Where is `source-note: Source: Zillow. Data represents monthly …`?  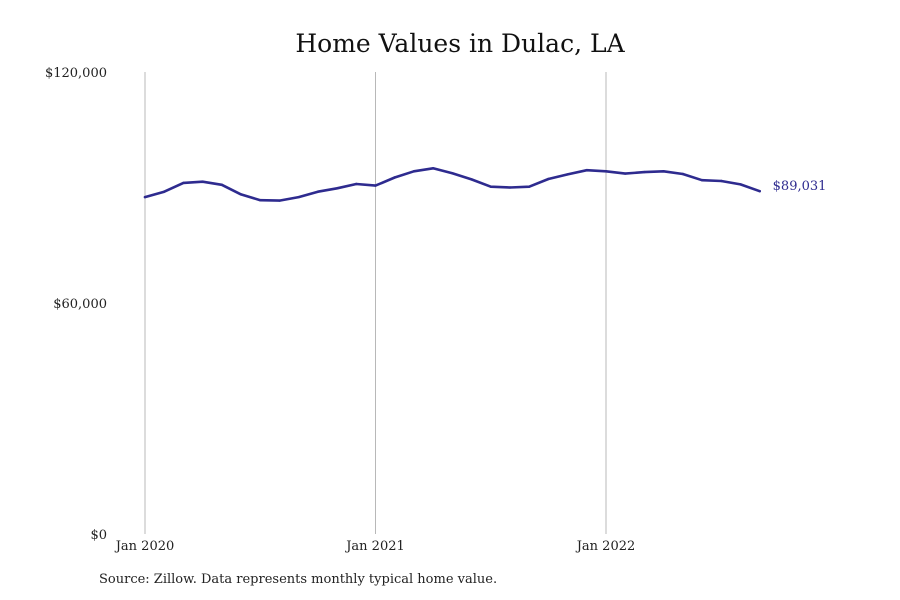
source-note: Source: Zillow. Data represents monthly … is located at coordinates (298, 579).